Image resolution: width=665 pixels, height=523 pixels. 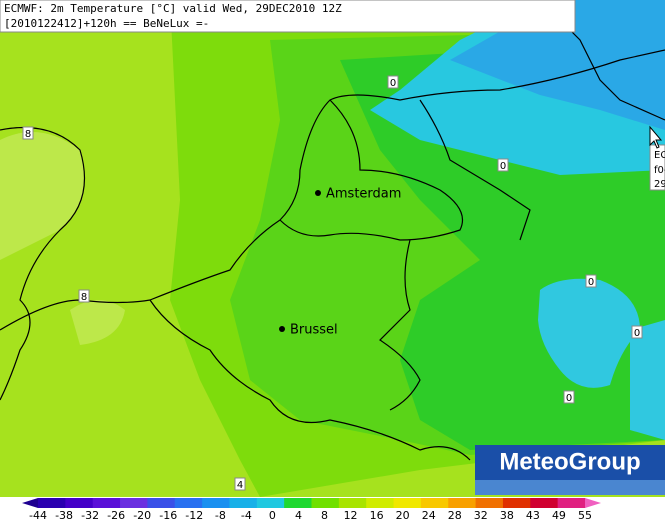 What do you see at coordinates (194, 515) in the screenshot?
I see `colorbar-label: -12` at bounding box center [194, 515].